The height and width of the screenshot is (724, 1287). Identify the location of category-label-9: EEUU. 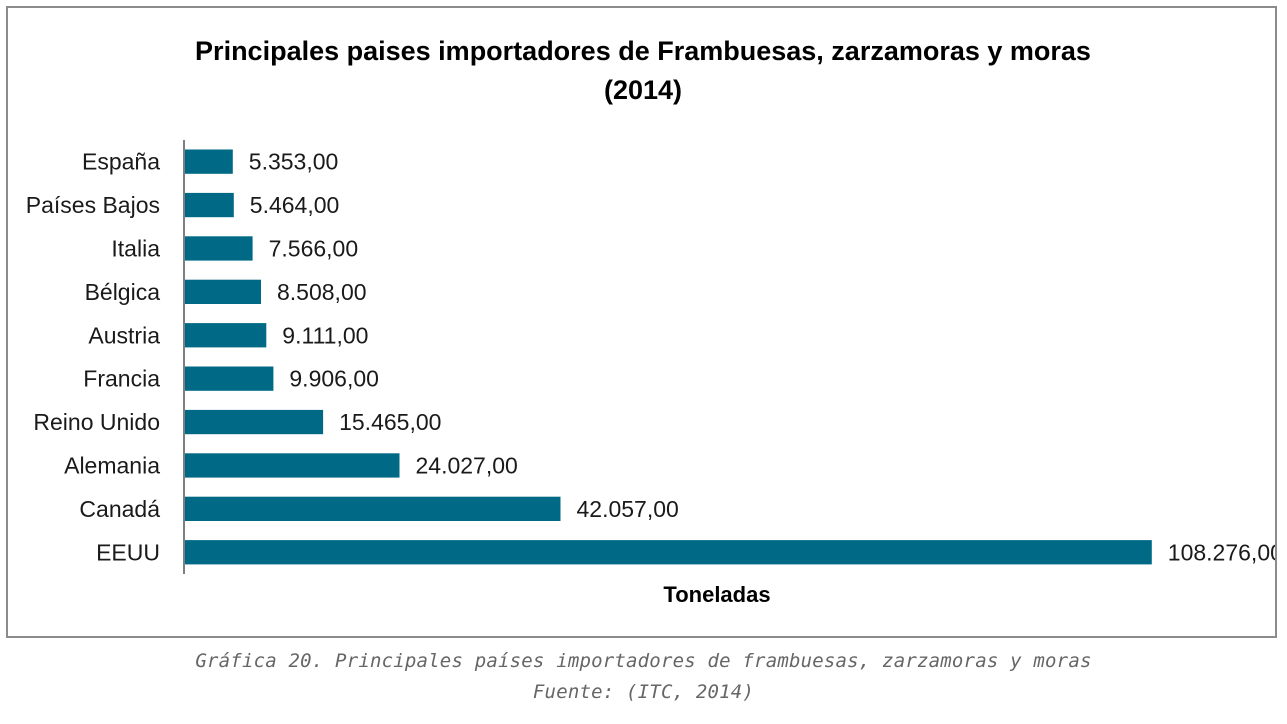
(128, 552).